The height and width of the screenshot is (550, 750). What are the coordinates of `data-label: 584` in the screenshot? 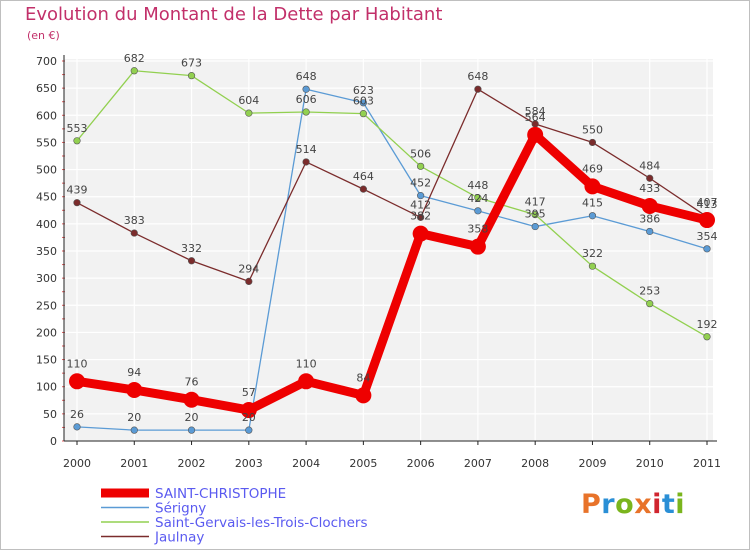 It's located at (535, 111).